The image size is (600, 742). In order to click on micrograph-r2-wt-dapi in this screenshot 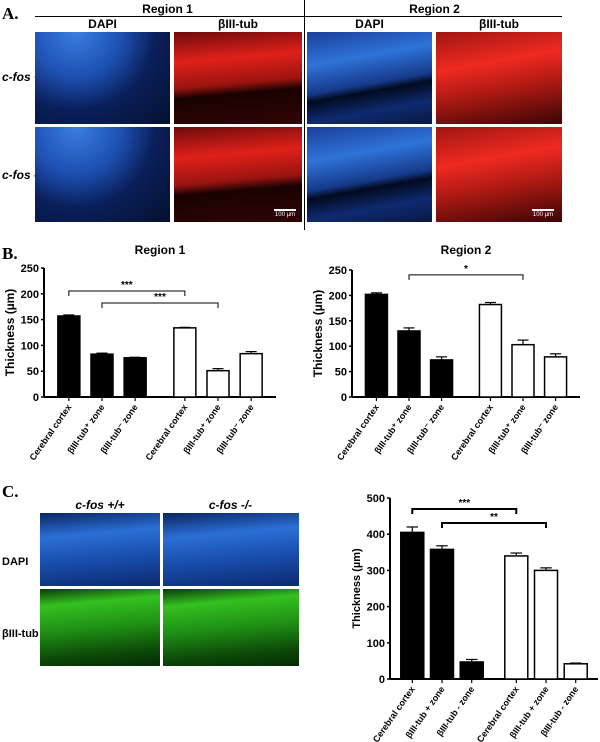, I will do `click(369, 78)`.